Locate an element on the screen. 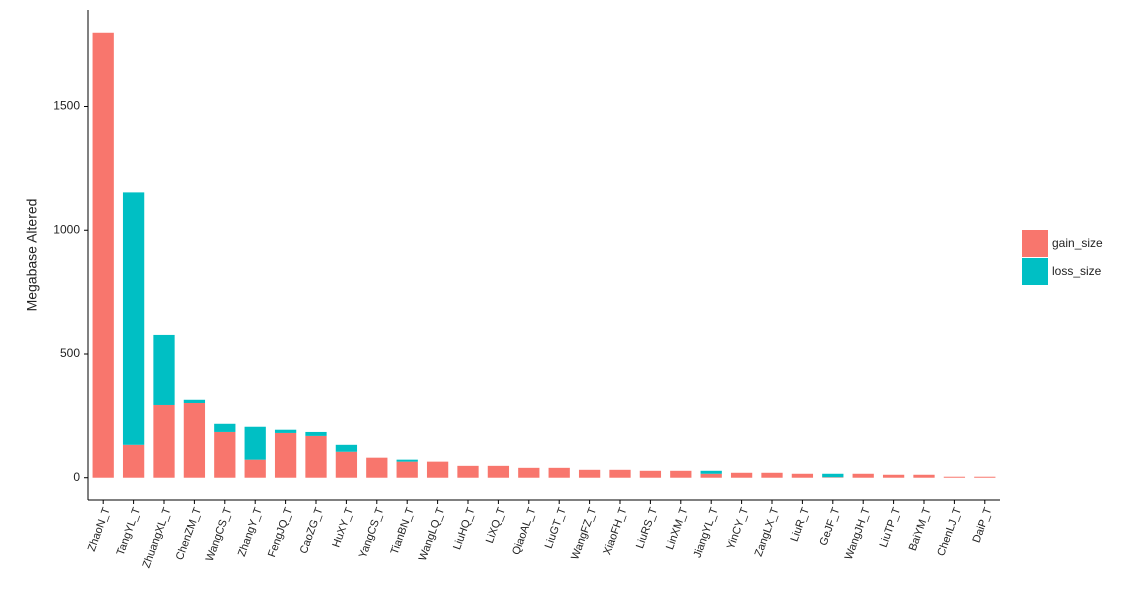 Image resolution: width=1141 pixels, height=597 pixels. x-tick-label: HuXY_T is located at coordinates (343, 527).